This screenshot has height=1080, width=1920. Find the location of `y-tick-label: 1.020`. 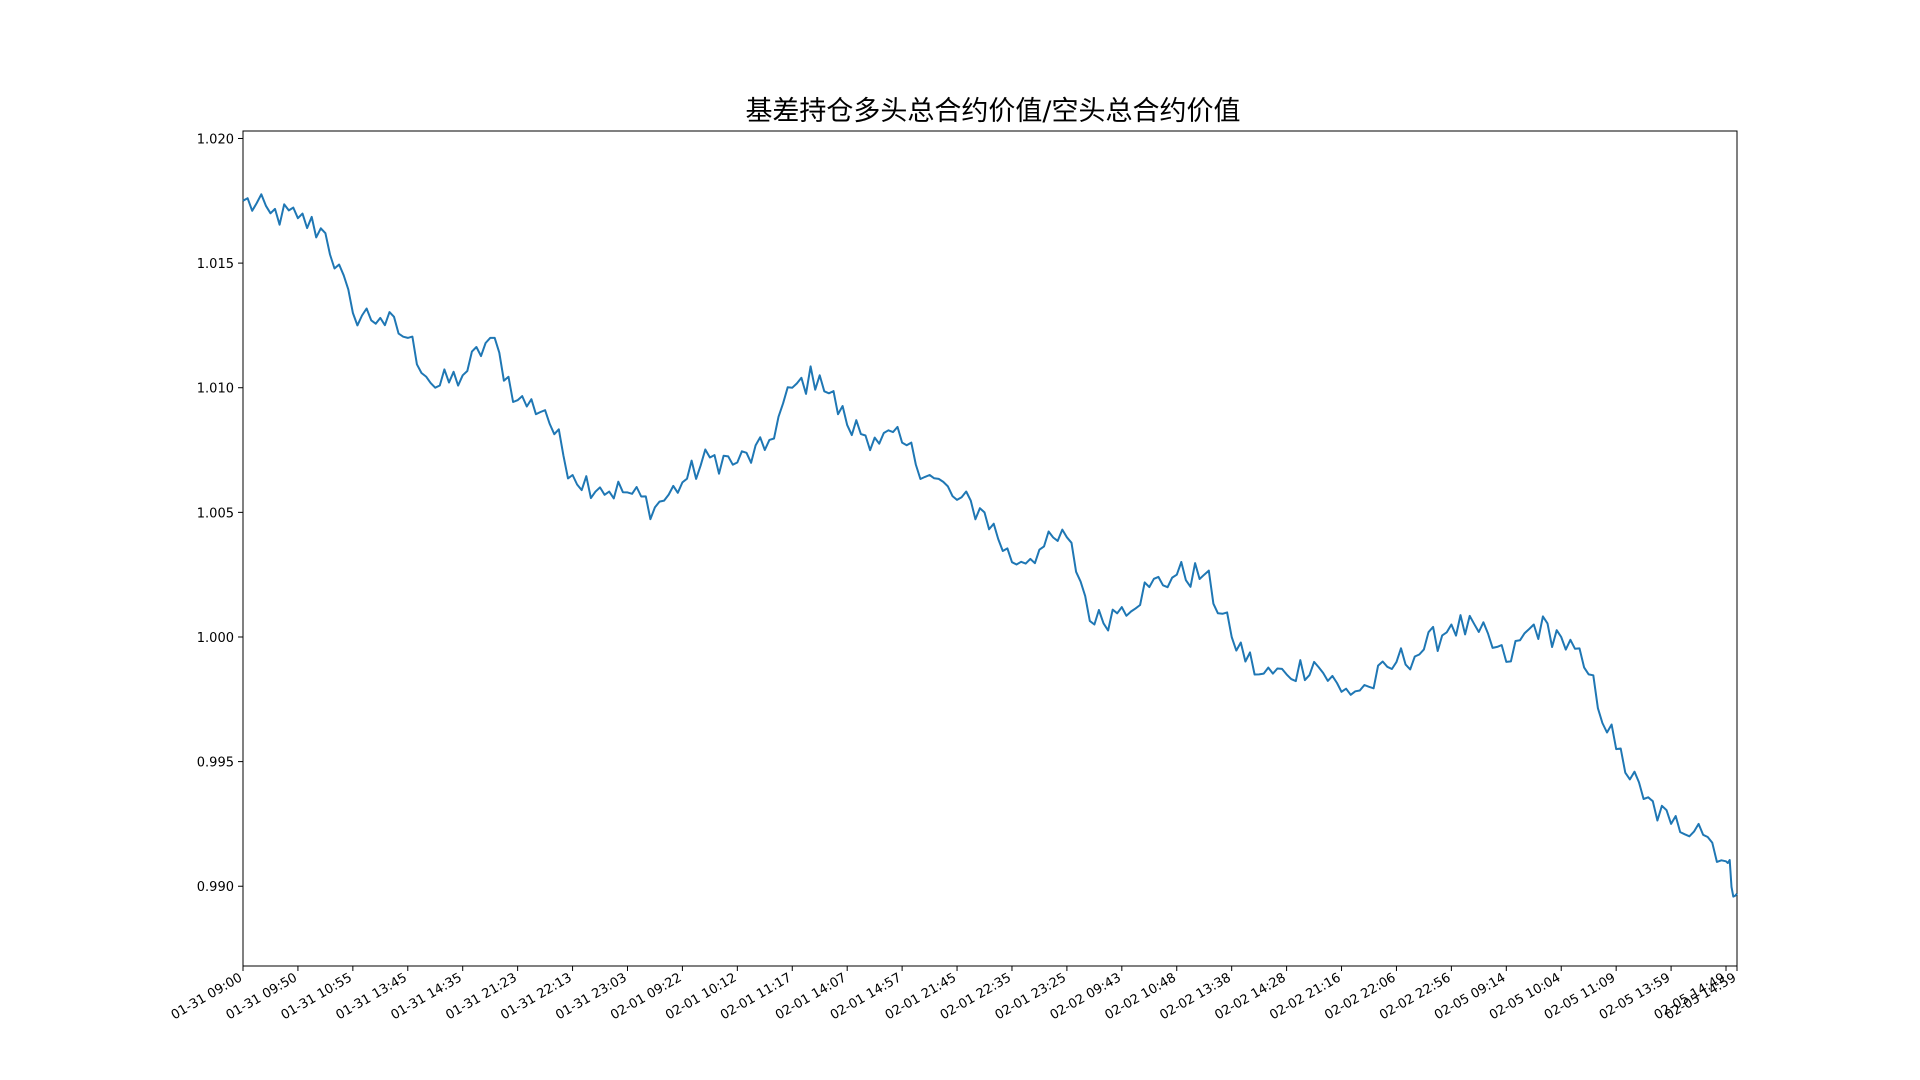

y-tick-label: 1.020 is located at coordinates (215, 139).